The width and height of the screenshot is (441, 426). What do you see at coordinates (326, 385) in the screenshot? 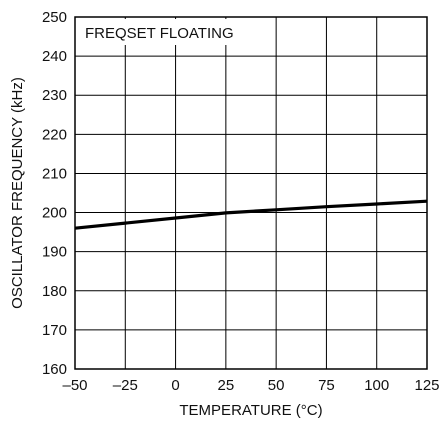
I see `x-tick-label: 75` at bounding box center [326, 385].